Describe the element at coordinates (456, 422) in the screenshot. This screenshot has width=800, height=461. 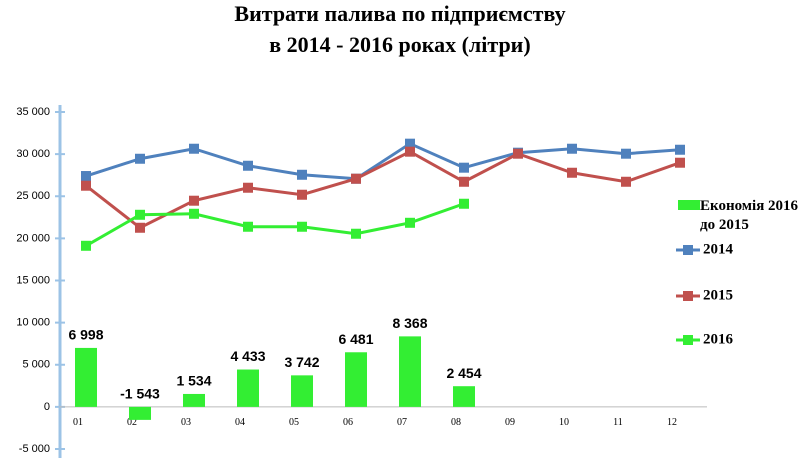
I see `x-tick-label: 08` at that location.